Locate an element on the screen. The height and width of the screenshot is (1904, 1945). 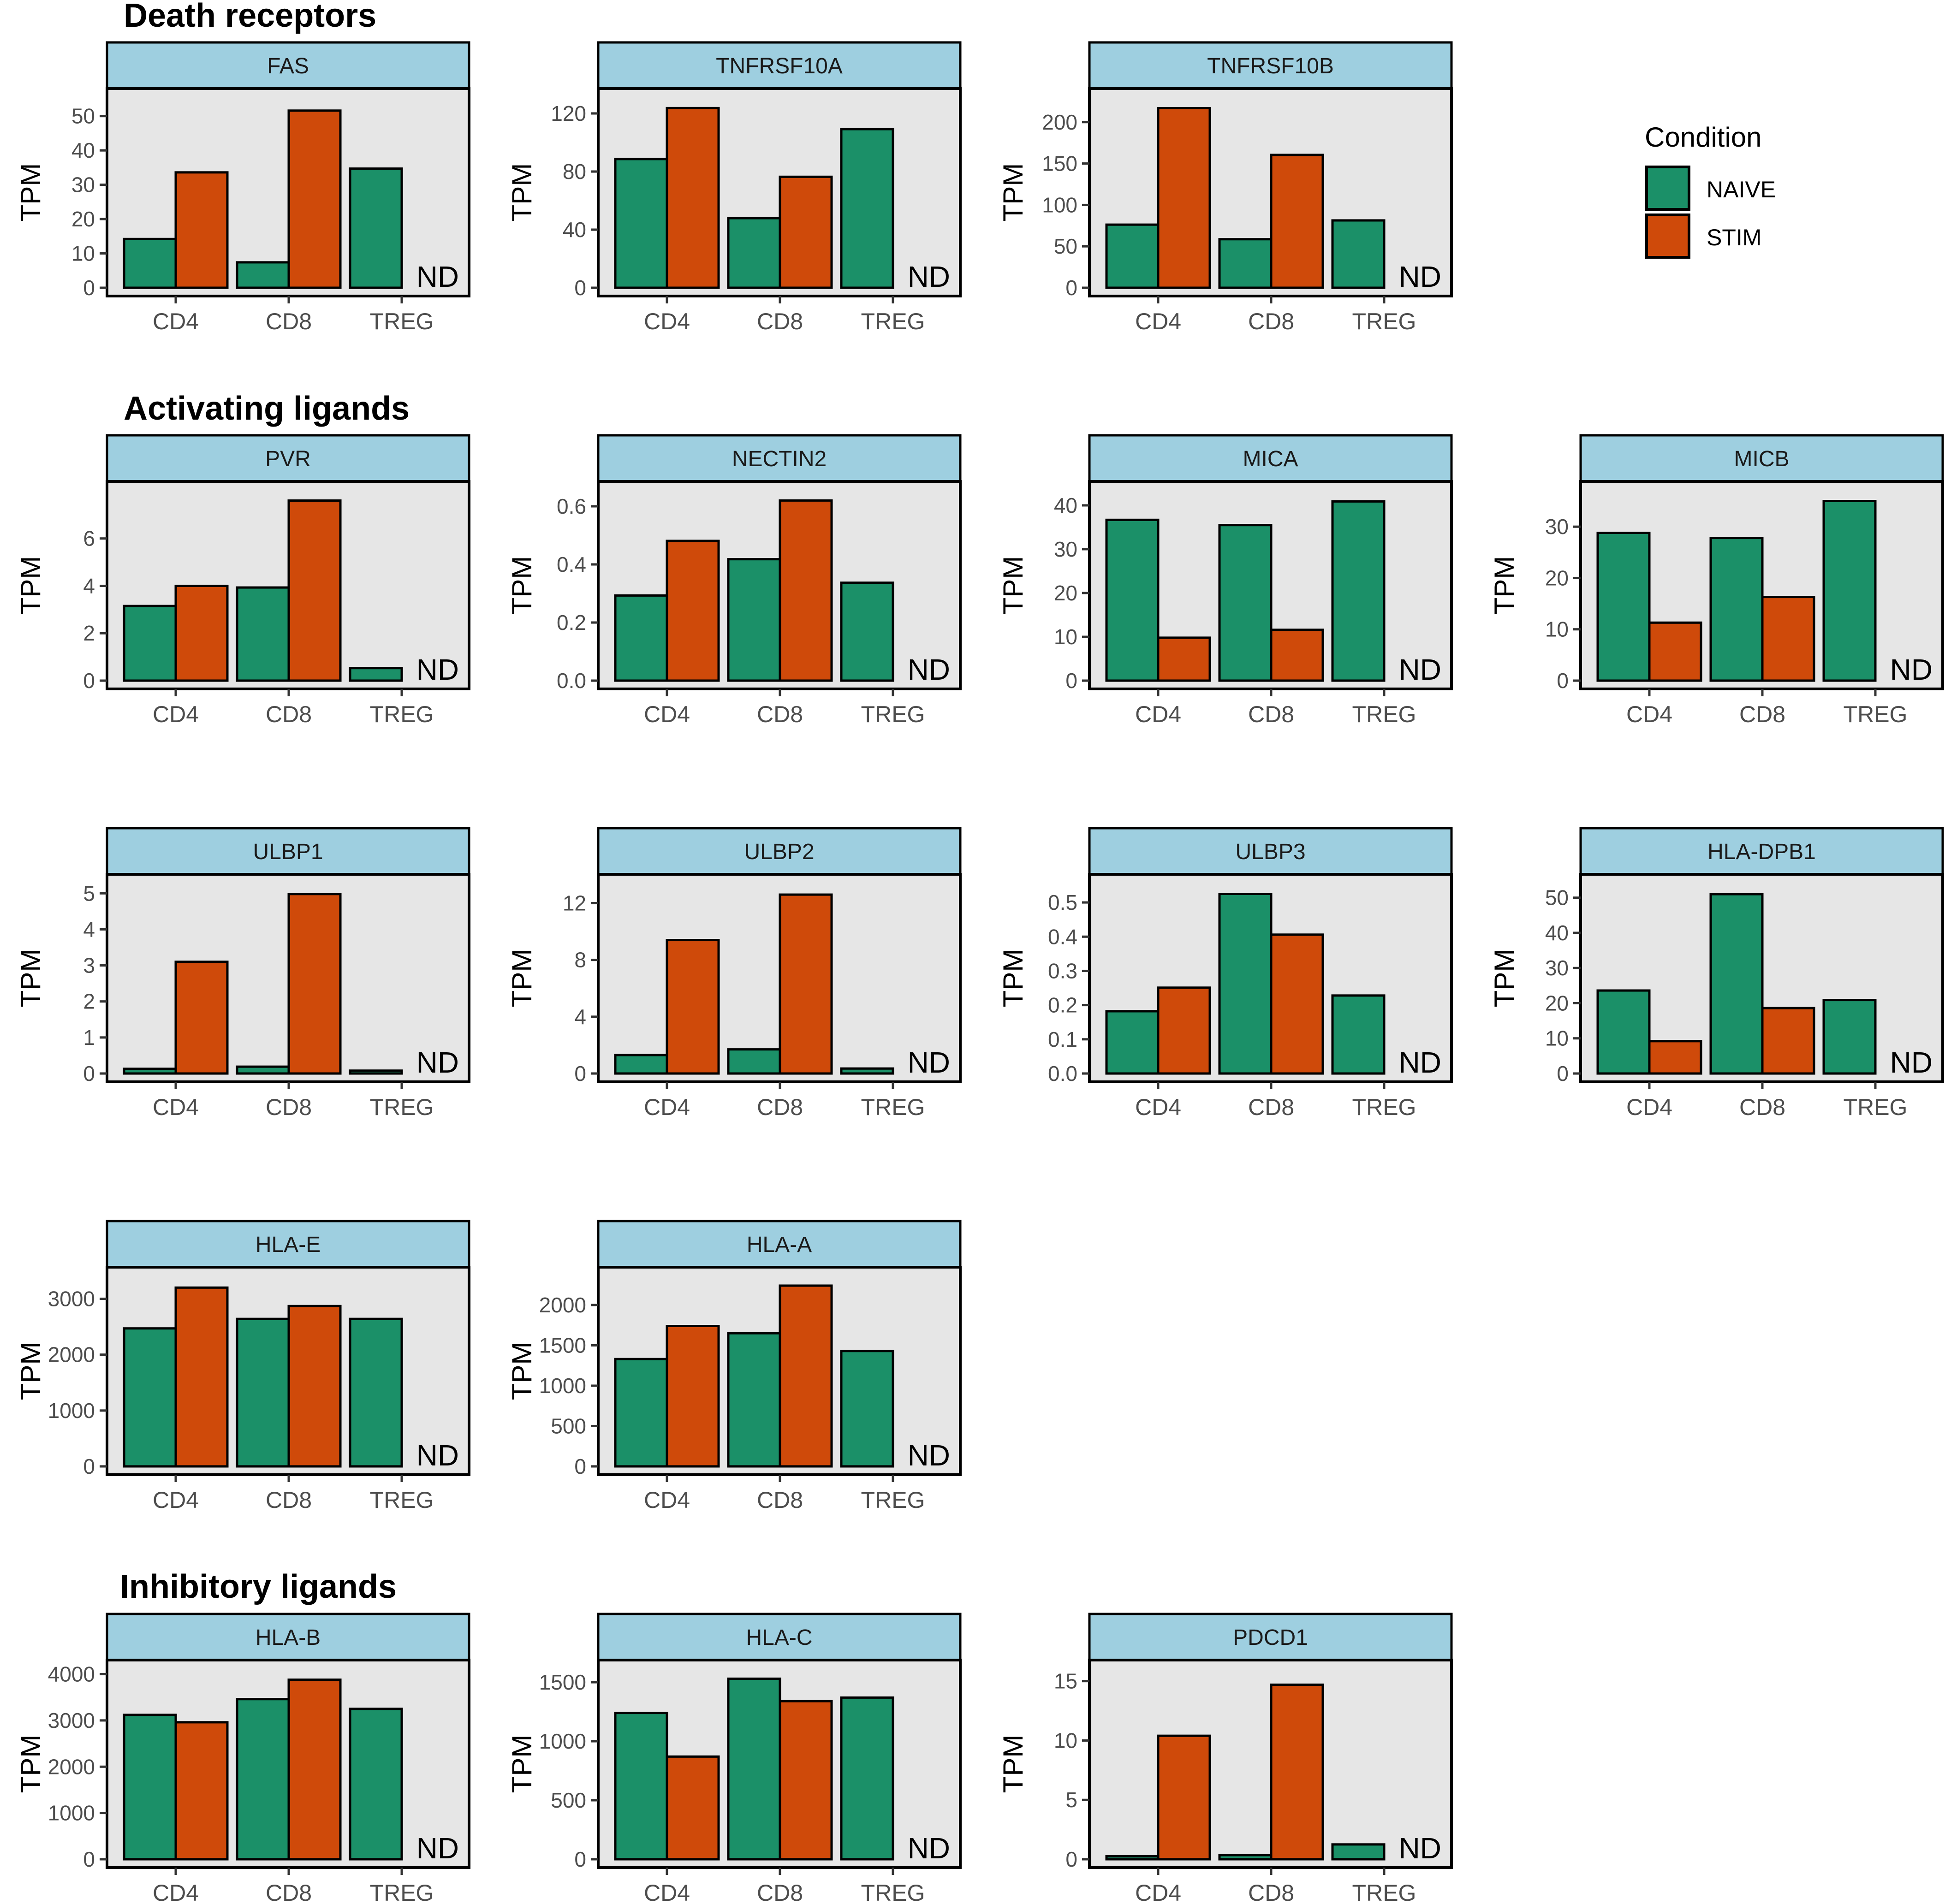
y-tick-label-ulbp3-5: 0.5 is located at coordinates (1062, 902).